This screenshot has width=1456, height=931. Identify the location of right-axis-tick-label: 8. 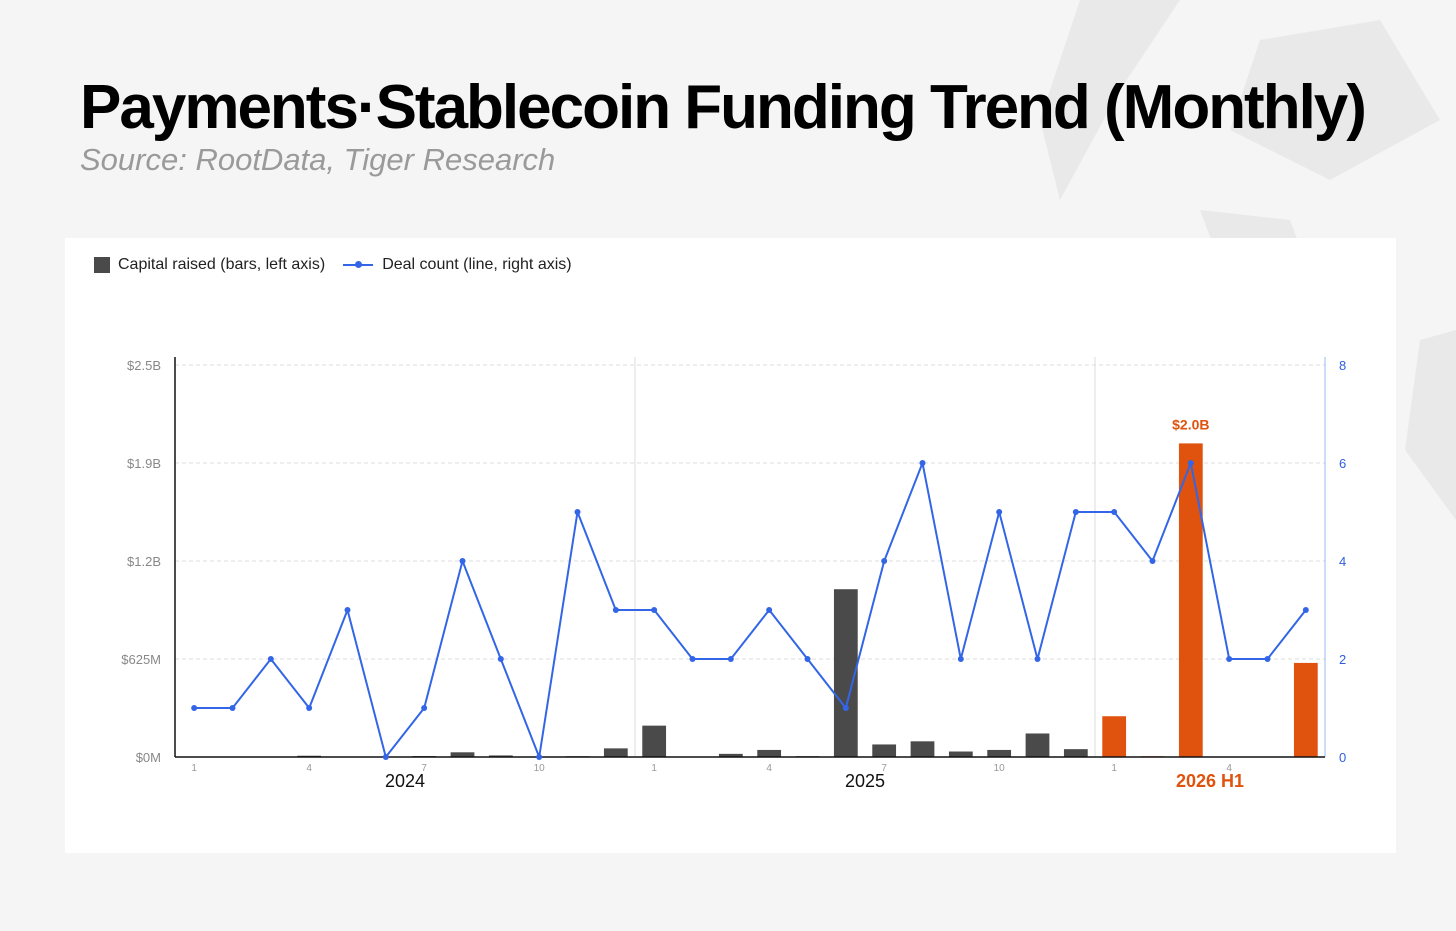
(1342, 365).